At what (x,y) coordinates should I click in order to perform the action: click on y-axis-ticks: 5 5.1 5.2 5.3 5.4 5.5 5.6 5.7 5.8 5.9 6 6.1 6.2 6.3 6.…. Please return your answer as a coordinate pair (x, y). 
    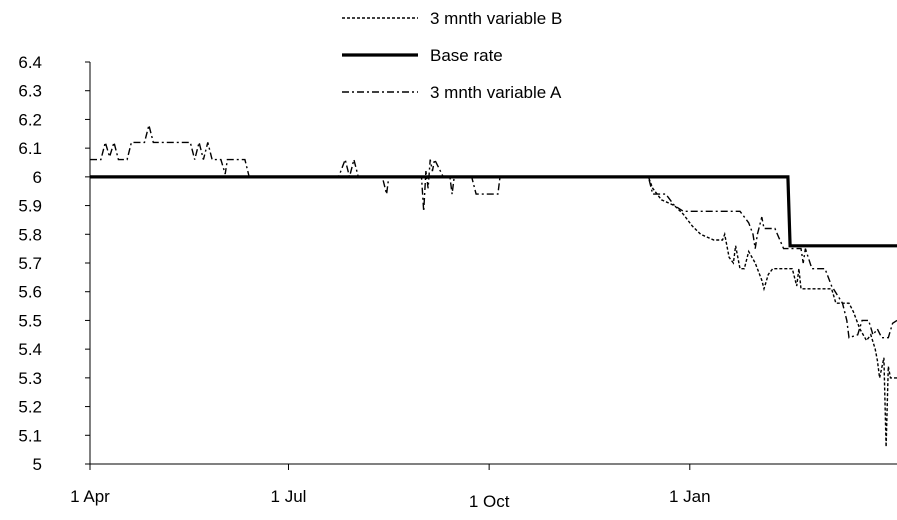
    Looking at the image, I should click on (54, 263).